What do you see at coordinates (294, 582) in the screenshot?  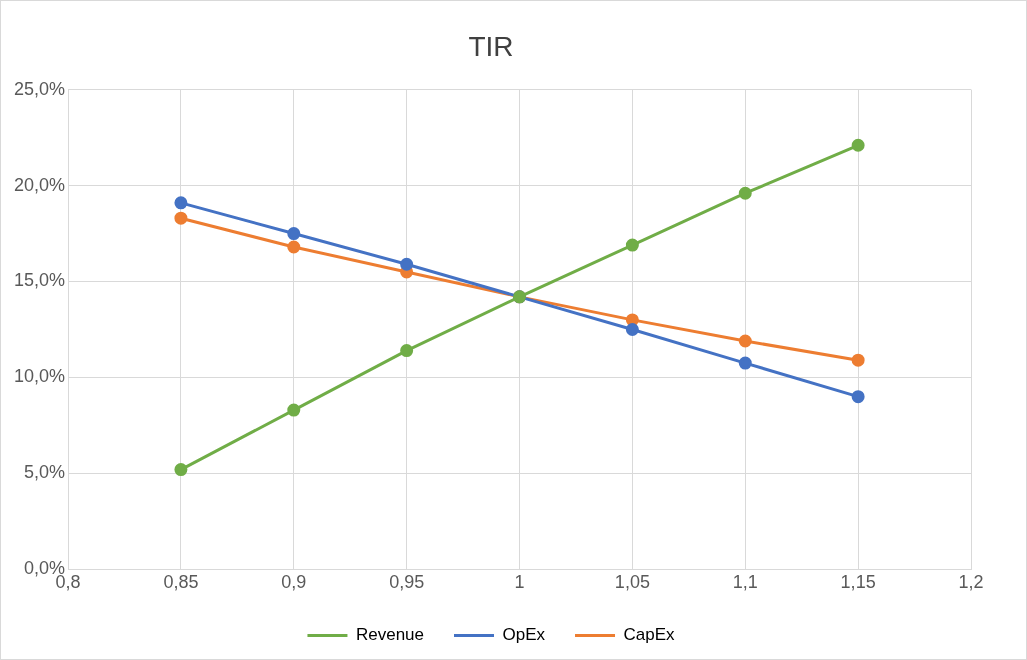 I see `x-tick-label: 0,9` at bounding box center [294, 582].